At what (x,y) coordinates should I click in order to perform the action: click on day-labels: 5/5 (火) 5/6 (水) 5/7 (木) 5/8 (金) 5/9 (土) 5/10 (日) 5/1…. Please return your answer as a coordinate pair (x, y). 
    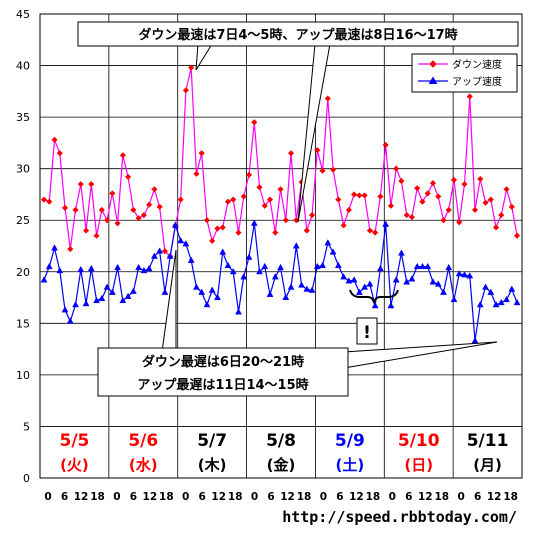
    Looking at the image, I should click on (283, 452).